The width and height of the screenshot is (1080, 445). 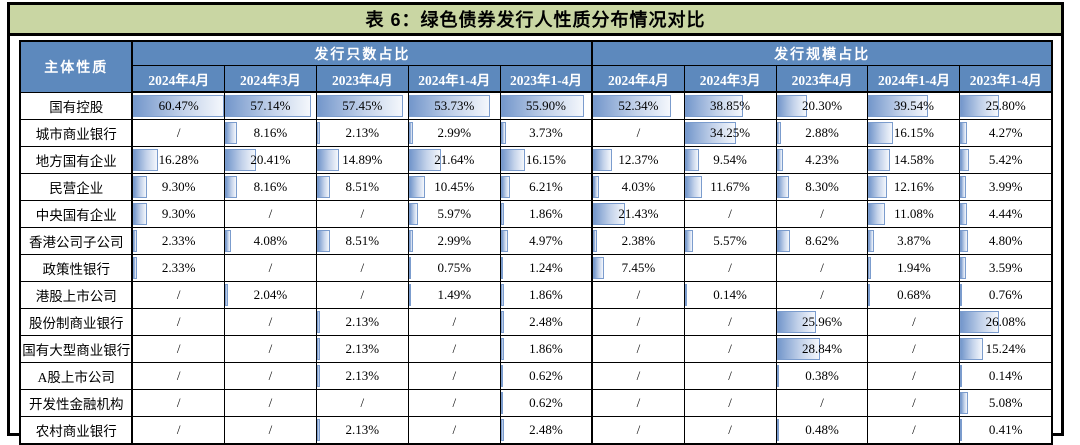 What do you see at coordinates (76, 133) in the screenshot?
I see `row-label: 城市商业银行` at bounding box center [76, 133].